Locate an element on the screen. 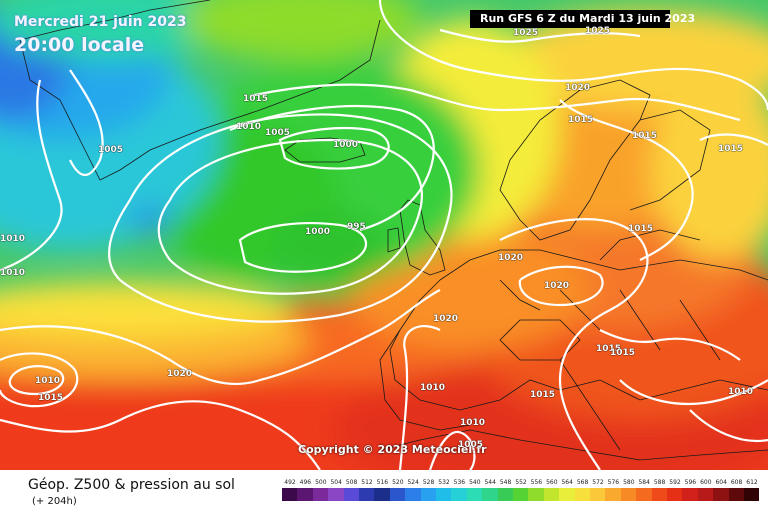 The image size is (768, 512). legend-tick: 496 is located at coordinates (305, 482).